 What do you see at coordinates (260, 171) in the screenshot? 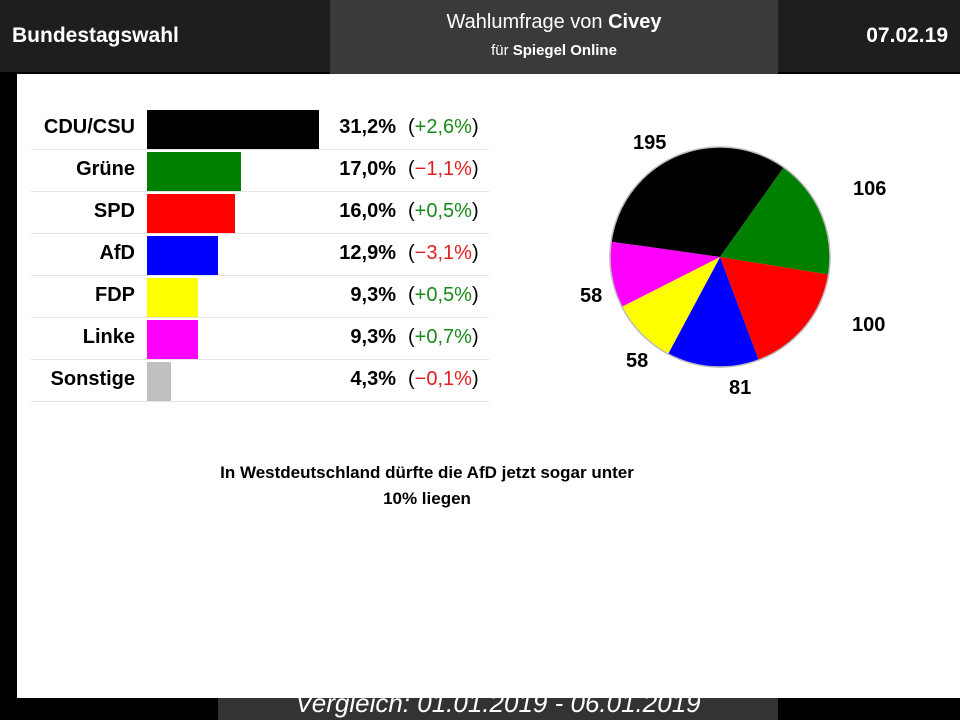
I see `bar-row: Grüne 17,0% (−1,1%)` at bounding box center [260, 171].